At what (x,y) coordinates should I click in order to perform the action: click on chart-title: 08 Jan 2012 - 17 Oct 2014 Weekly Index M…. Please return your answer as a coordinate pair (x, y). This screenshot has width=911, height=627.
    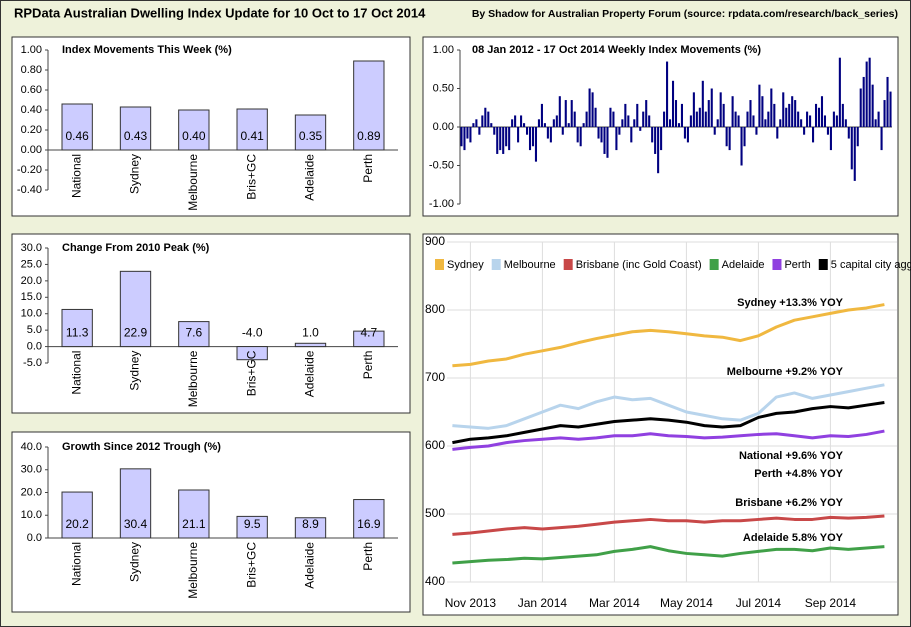
    Looking at the image, I should click on (616, 50).